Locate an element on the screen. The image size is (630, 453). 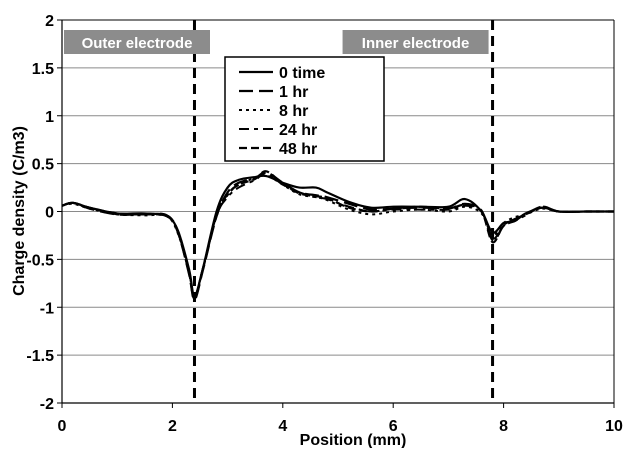
legend-label: 24 hr is located at coordinates (298, 130).